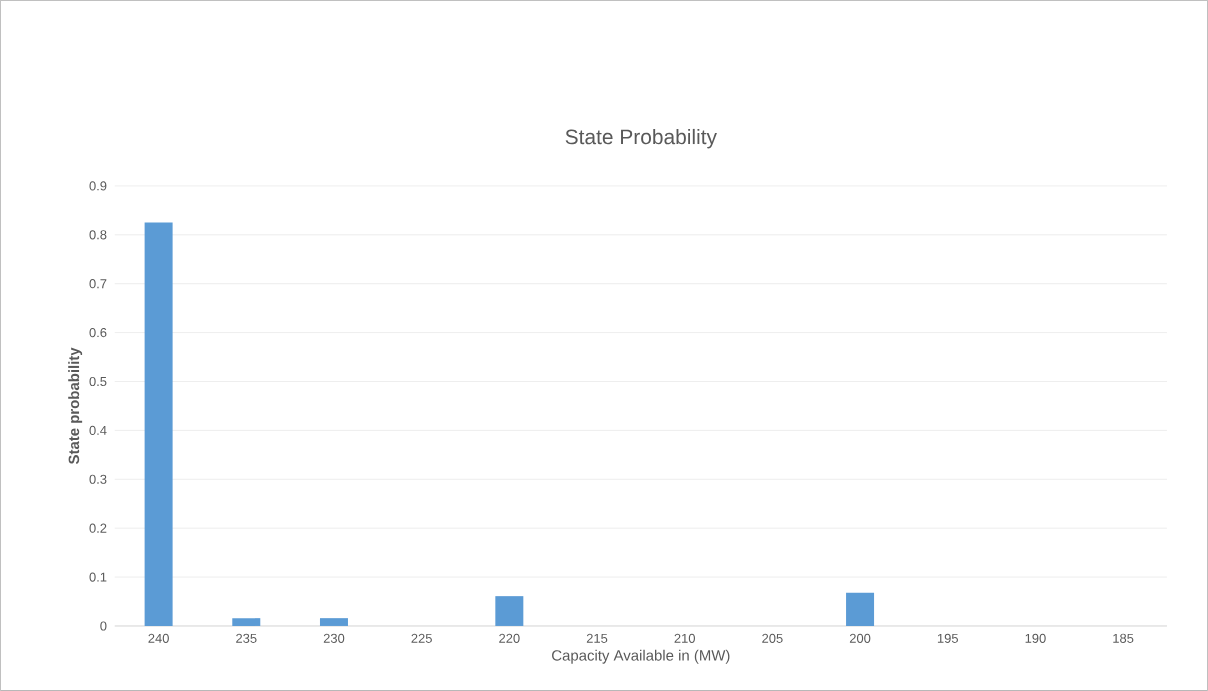  What do you see at coordinates (75, 406) in the screenshot?
I see `y-axis-title: State probability` at bounding box center [75, 406].